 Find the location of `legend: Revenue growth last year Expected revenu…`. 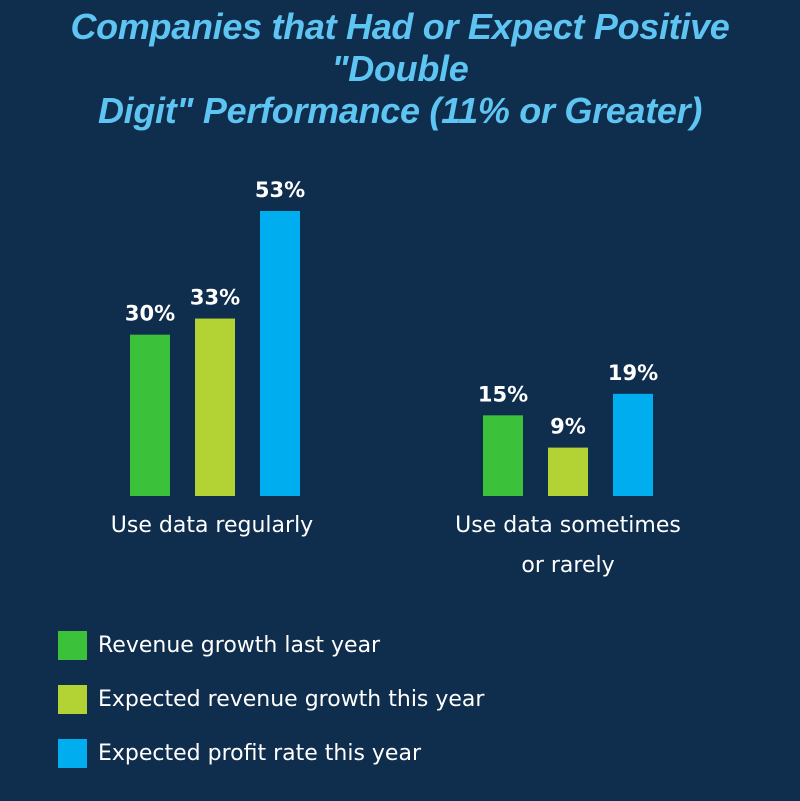

legend: Revenue growth last year Expected revenu… is located at coordinates (271, 699).